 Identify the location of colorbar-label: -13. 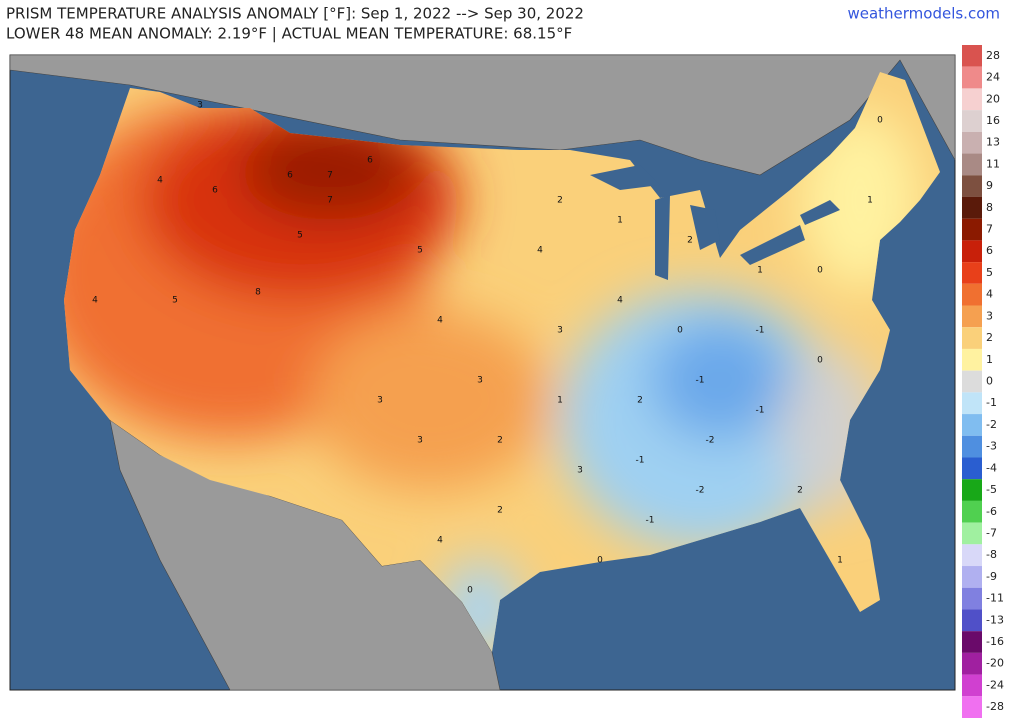
(995, 619).